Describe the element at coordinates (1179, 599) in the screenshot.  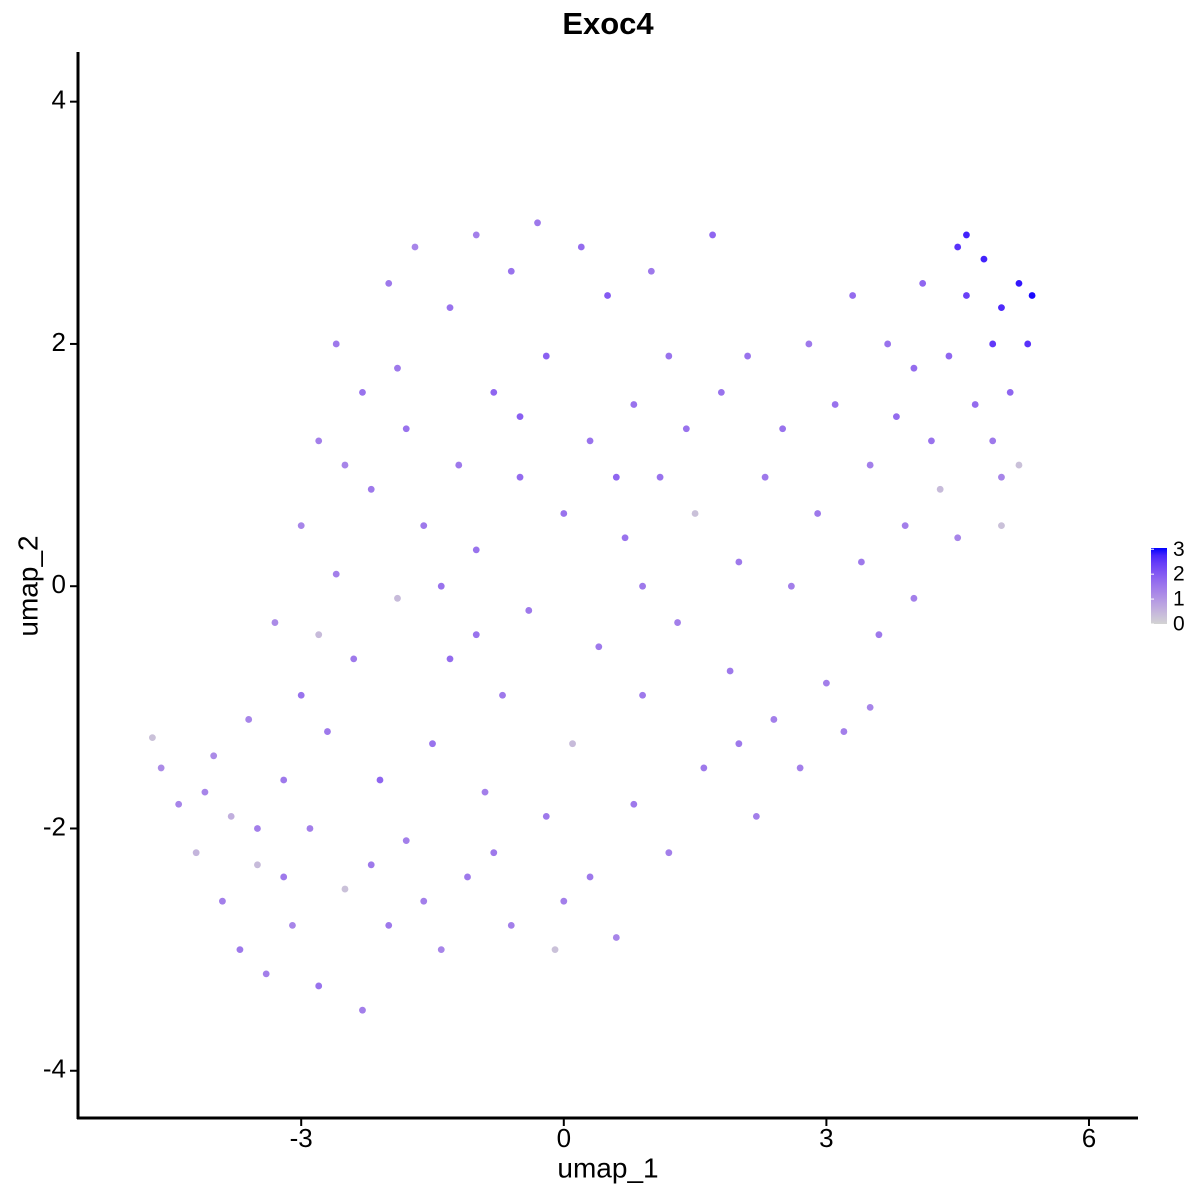
I see `colorbar-label: 1` at that location.